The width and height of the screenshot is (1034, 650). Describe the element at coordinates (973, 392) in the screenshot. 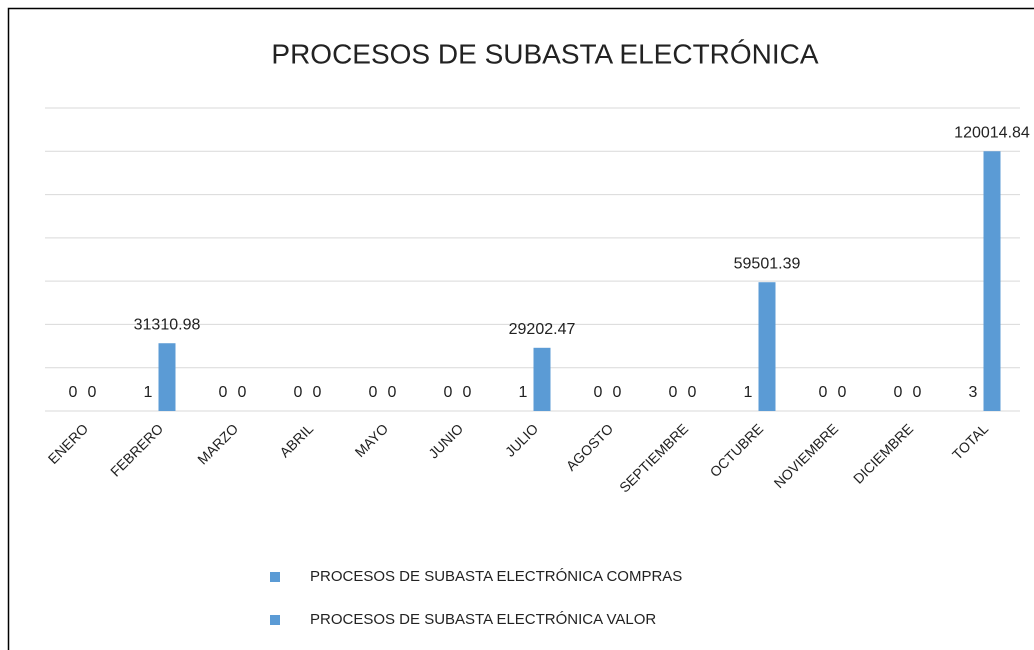

I see `data-label: 3` at that location.